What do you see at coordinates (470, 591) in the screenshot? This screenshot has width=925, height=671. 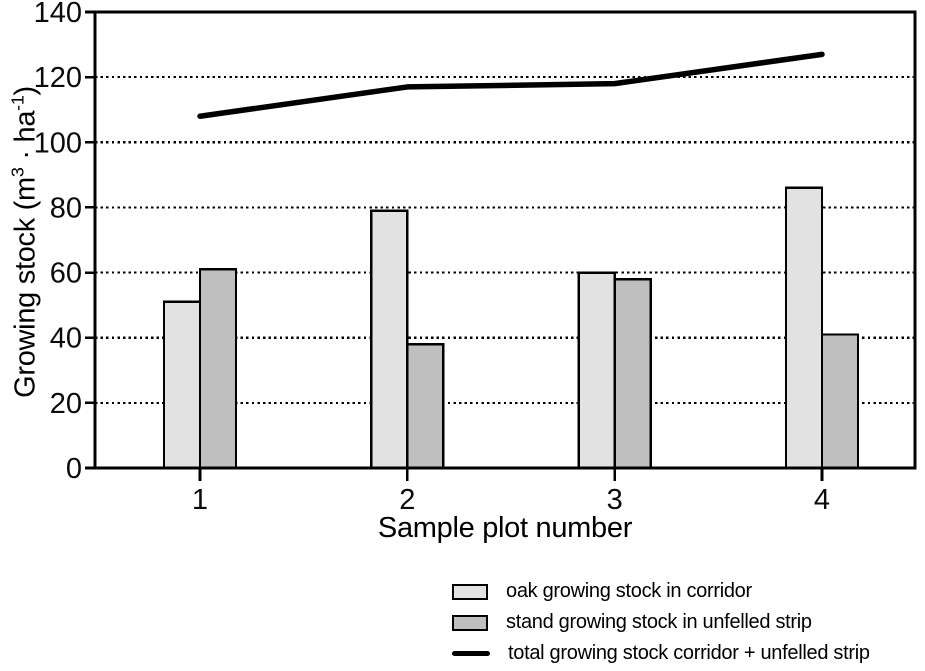 I see `legend-swatch-oak-icon` at bounding box center [470, 591].